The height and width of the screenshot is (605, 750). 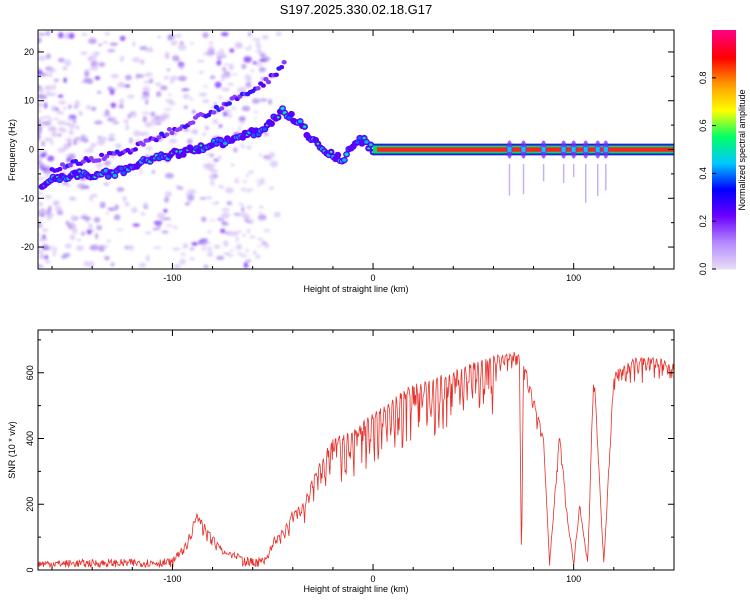 I want to click on tone-disruption-core, so click(x=563, y=149).